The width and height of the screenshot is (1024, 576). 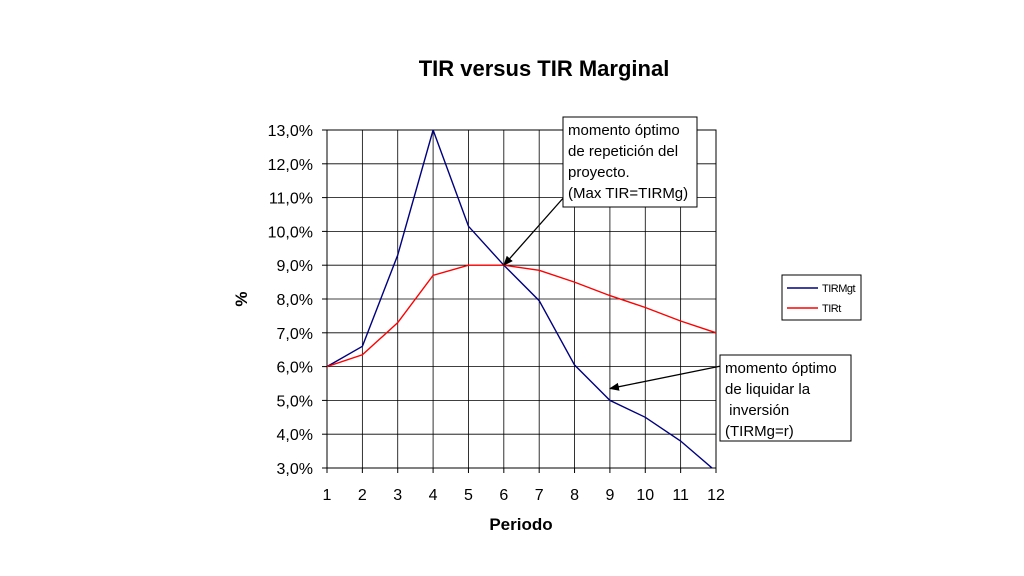 What do you see at coordinates (574, 495) in the screenshot?
I see `x-tick-label: 8` at bounding box center [574, 495].